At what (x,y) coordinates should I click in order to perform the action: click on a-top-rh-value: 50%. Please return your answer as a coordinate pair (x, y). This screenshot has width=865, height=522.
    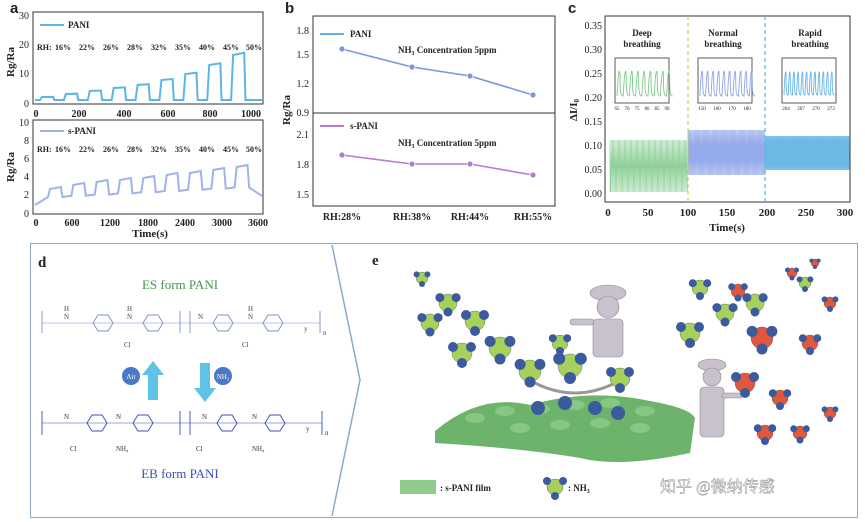
    Looking at the image, I should click on (254, 47).